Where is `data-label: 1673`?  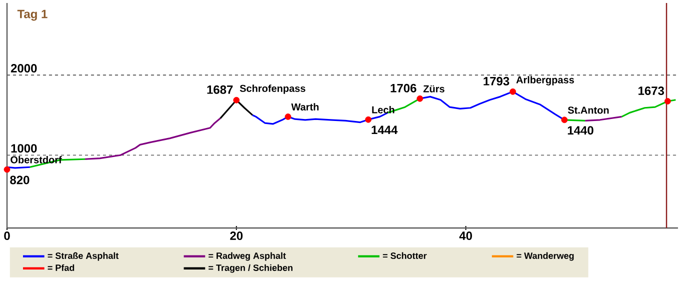 data-label: 1673 is located at coordinates (651, 91).